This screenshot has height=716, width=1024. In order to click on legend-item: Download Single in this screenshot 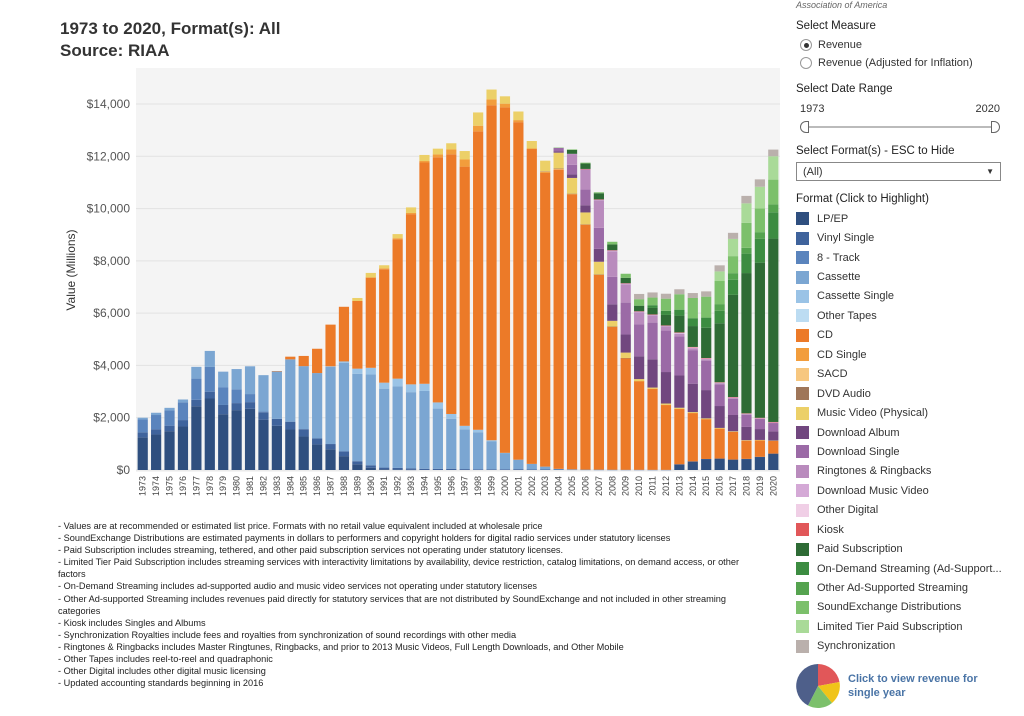, I will do `click(899, 451)`.